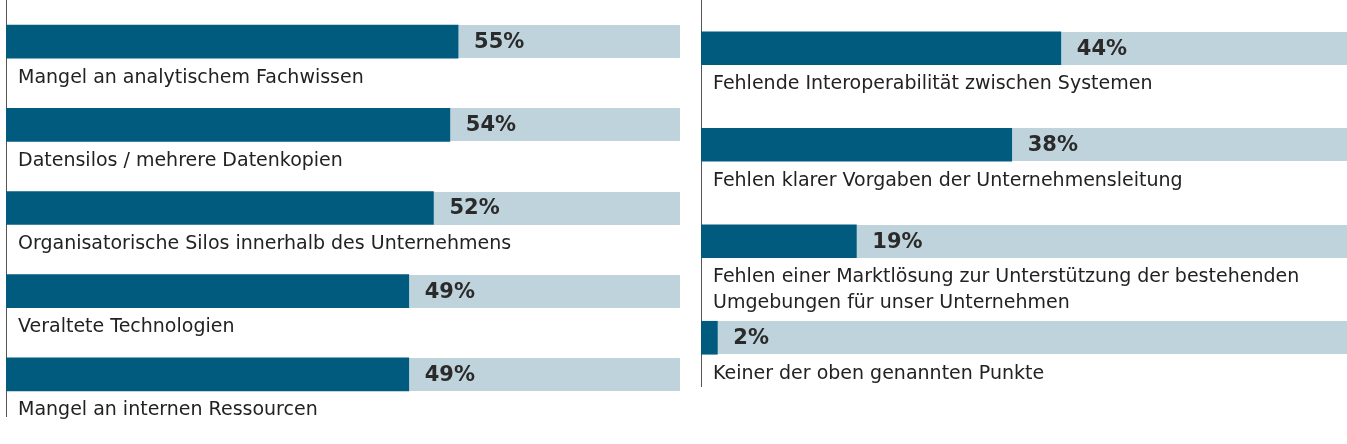 Image resolution: width=1347 pixels, height=444 pixels. What do you see at coordinates (191, 75) in the screenshot?
I see `y-tick-label: Mangel an analytischem Fachwissen` at bounding box center [191, 75].